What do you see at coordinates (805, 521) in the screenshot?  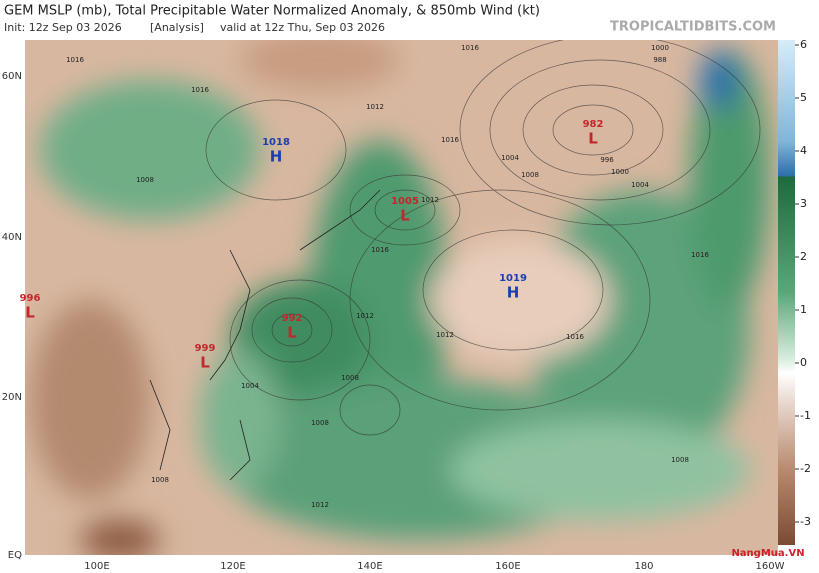 I see `colorbar-label: -3` at bounding box center [805, 521].